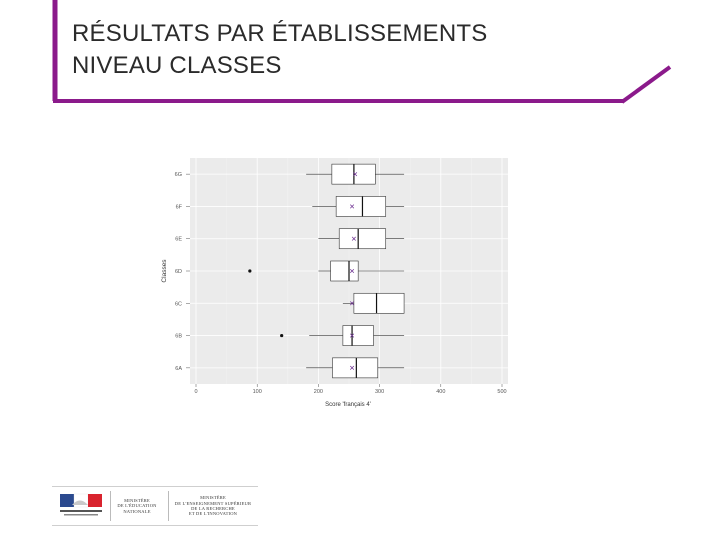  Describe the element at coordinates (177, 65) in the screenshot. I see `slide-title-line2: NIVEAU CLASSES` at that location.